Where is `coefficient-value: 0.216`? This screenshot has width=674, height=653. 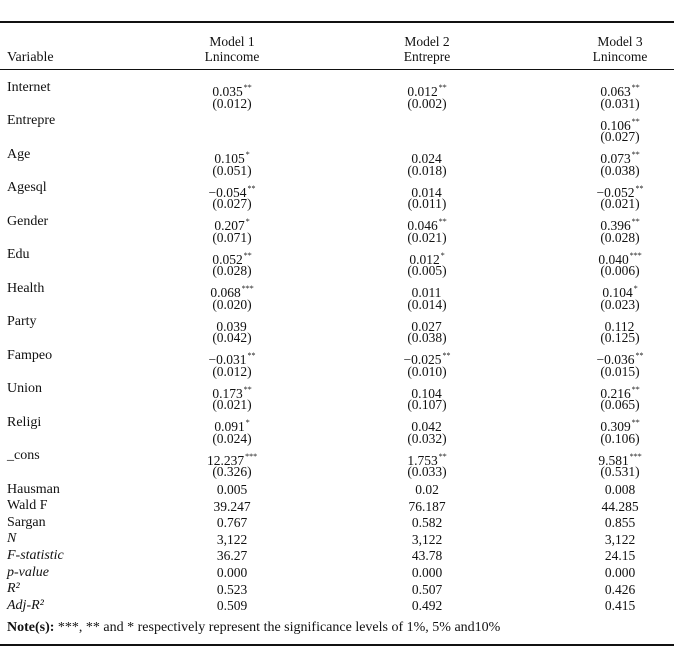 coefficient-value: 0.216 is located at coordinates (615, 393).